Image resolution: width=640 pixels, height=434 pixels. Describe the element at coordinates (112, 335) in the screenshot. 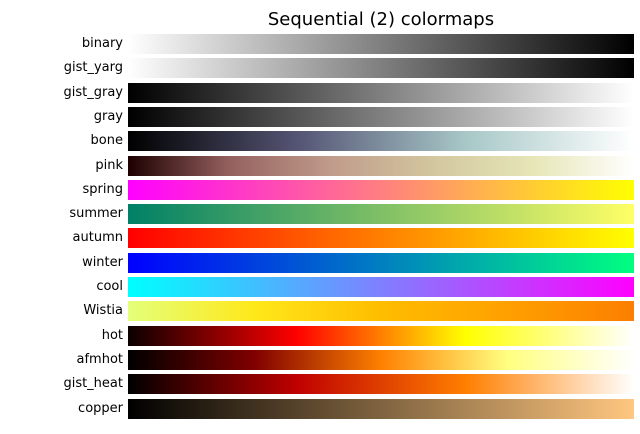

I see `colormap-label: hot` at that location.